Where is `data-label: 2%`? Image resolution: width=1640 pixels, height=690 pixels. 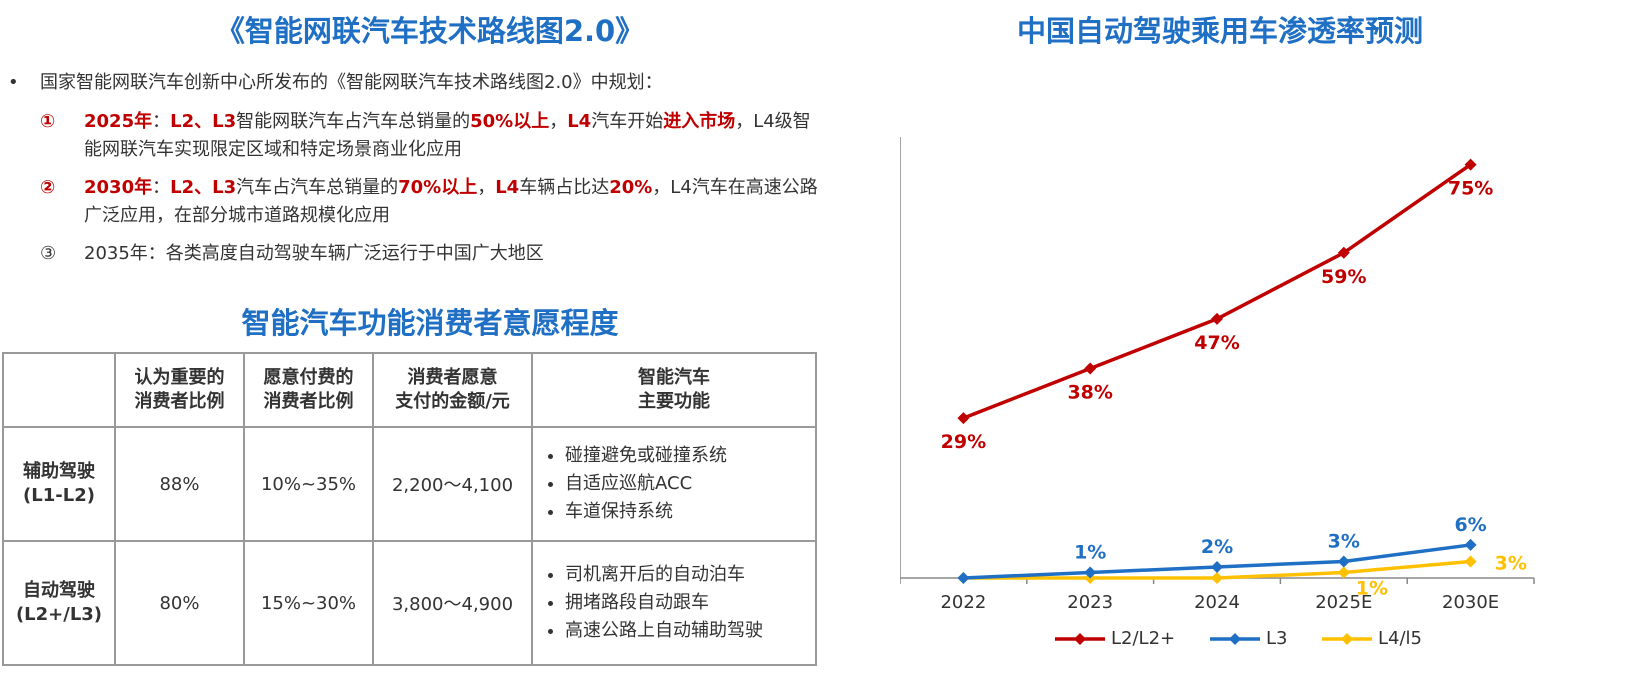
data-label: 2% is located at coordinates (1217, 547).